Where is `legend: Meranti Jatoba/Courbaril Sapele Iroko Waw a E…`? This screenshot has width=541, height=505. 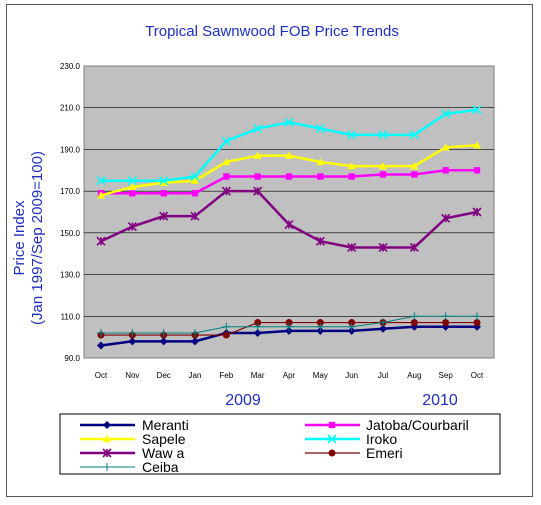
legend: Meranti Jatoba/Courbaril Sapele Iroko Waw a E… is located at coordinates (274, 446).